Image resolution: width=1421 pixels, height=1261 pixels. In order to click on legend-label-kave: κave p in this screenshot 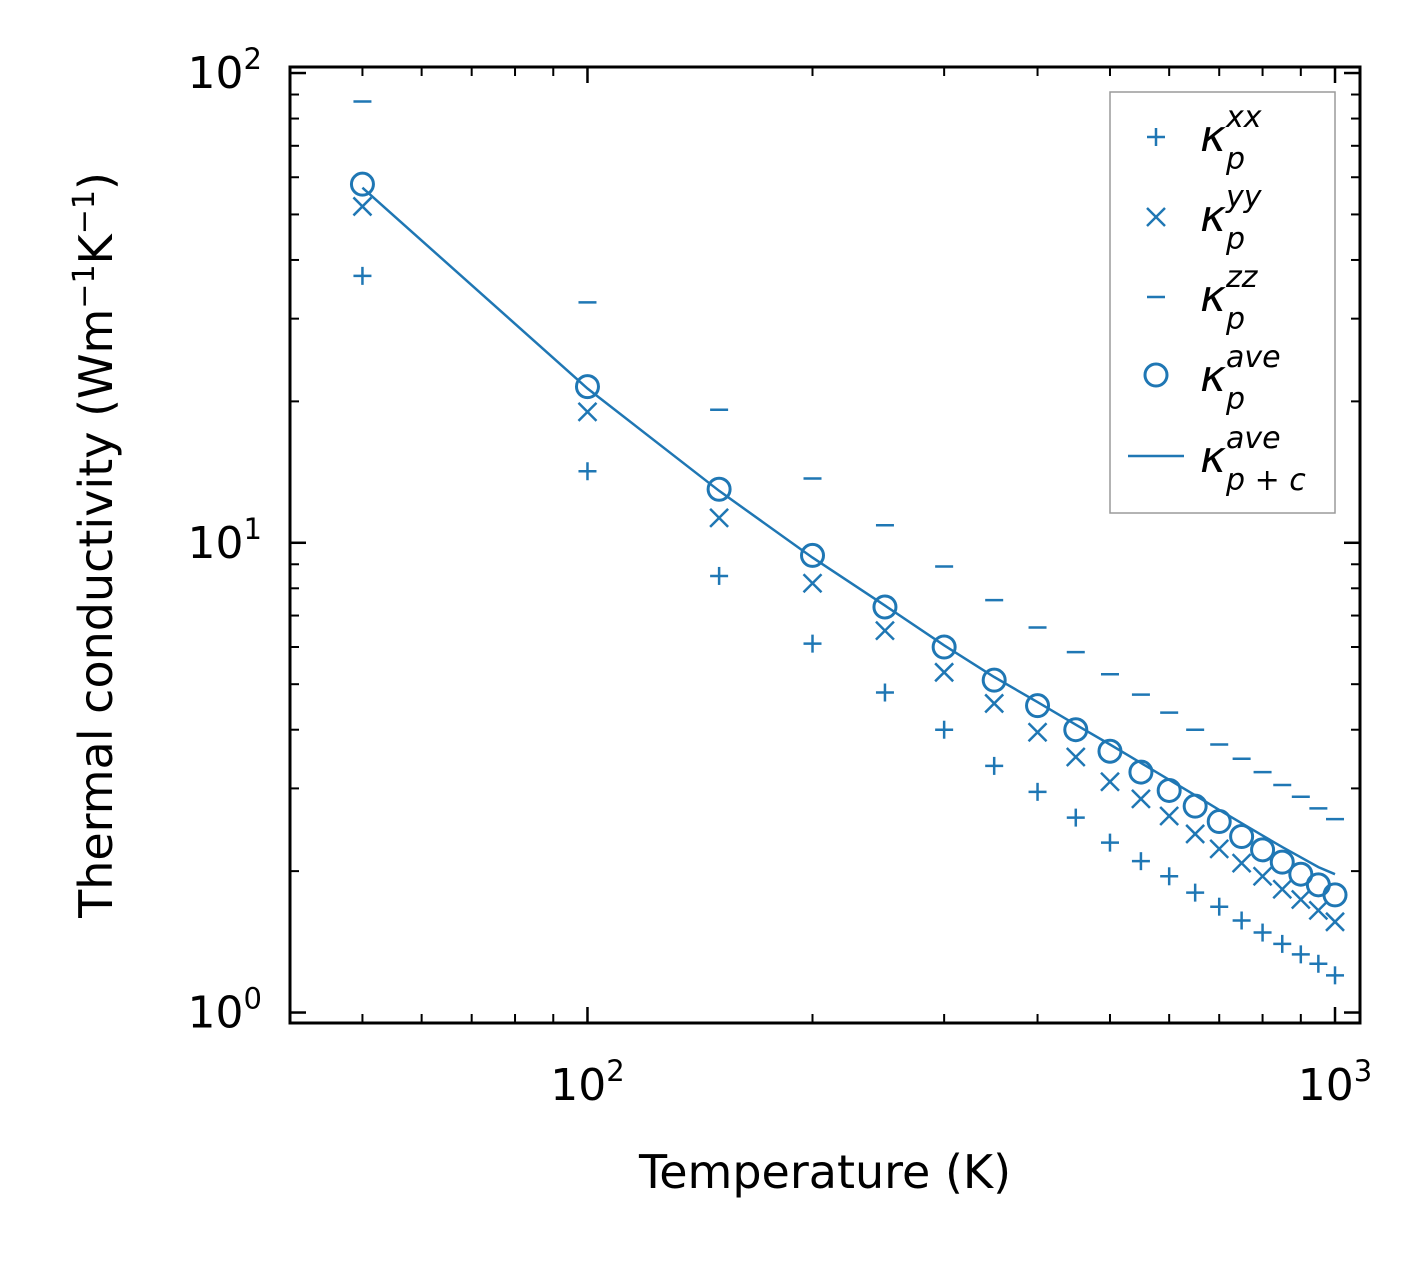, I will do `click(1240, 378)`.